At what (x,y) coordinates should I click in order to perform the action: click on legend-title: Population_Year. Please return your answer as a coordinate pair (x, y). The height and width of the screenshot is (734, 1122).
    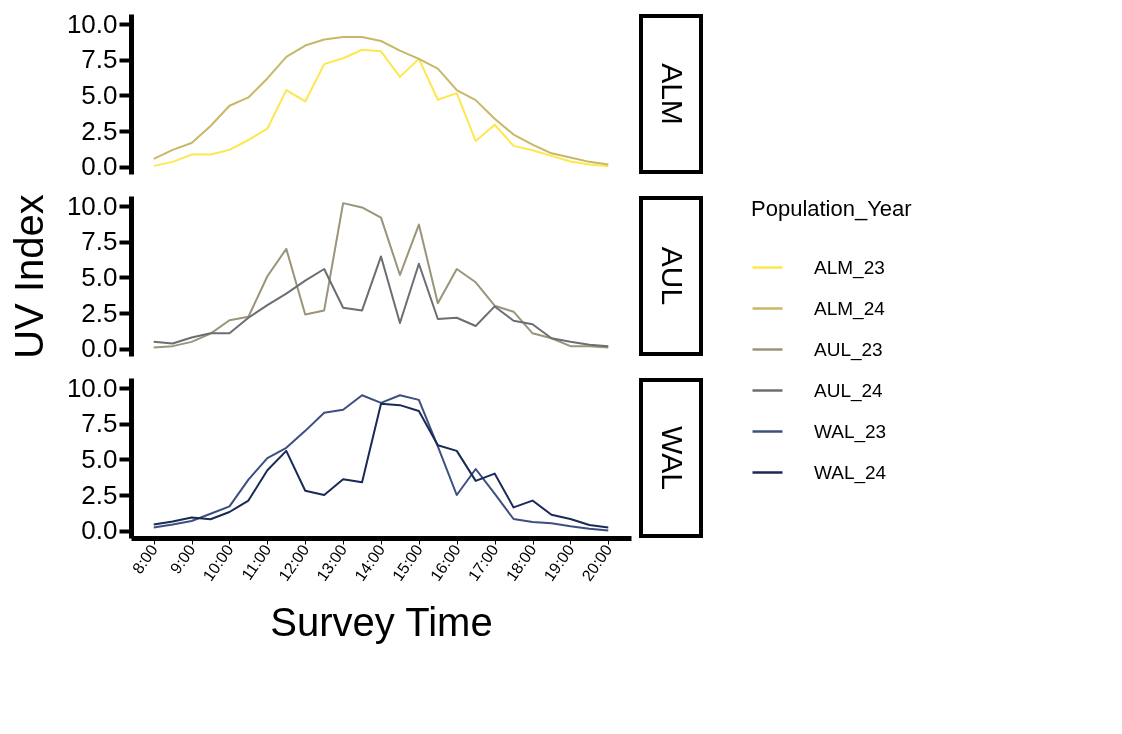
    Looking at the image, I should click on (831, 208).